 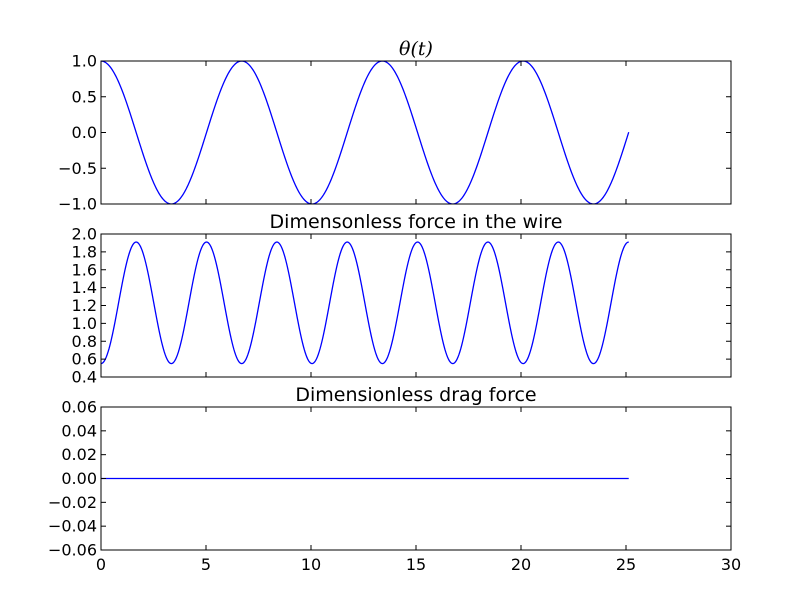 What do you see at coordinates (79, 407) in the screenshot?
I see `y-tick-label: 0.06` at bounding box center [79, 407].